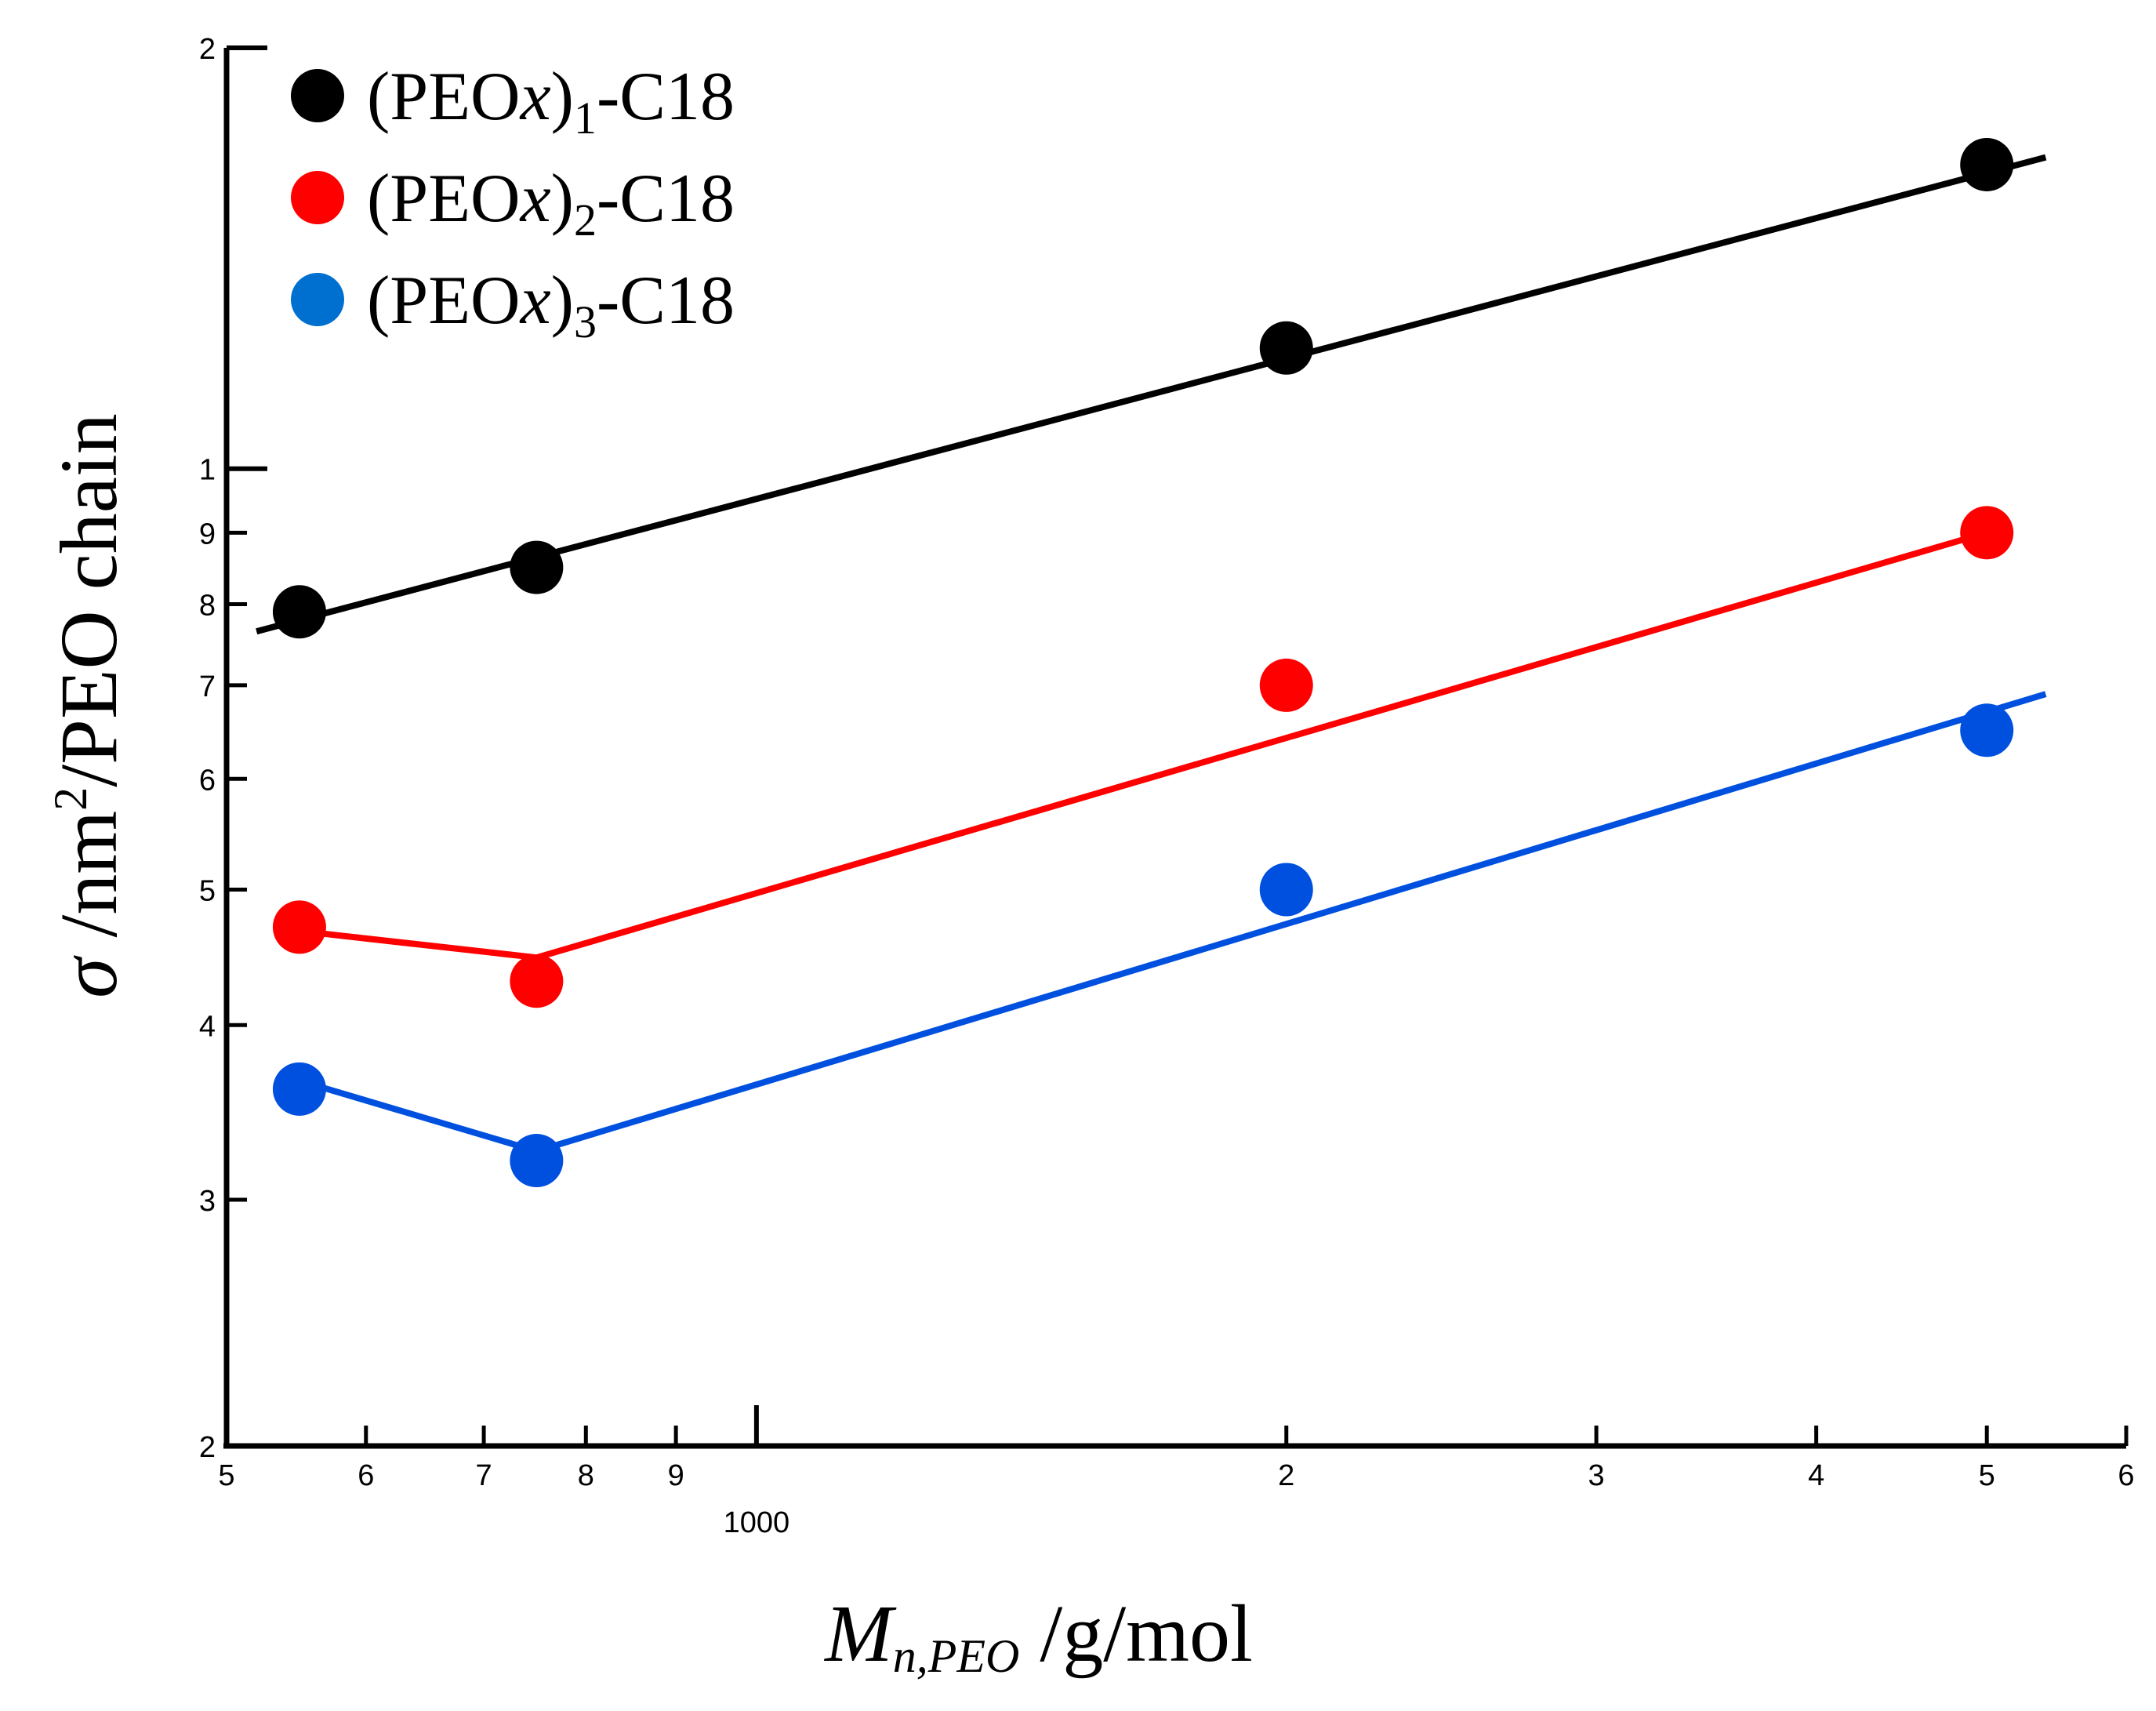 This screenshot has width=2156, height=1711. I want to click on x-tick-label: 4, so click(1816, 1475).